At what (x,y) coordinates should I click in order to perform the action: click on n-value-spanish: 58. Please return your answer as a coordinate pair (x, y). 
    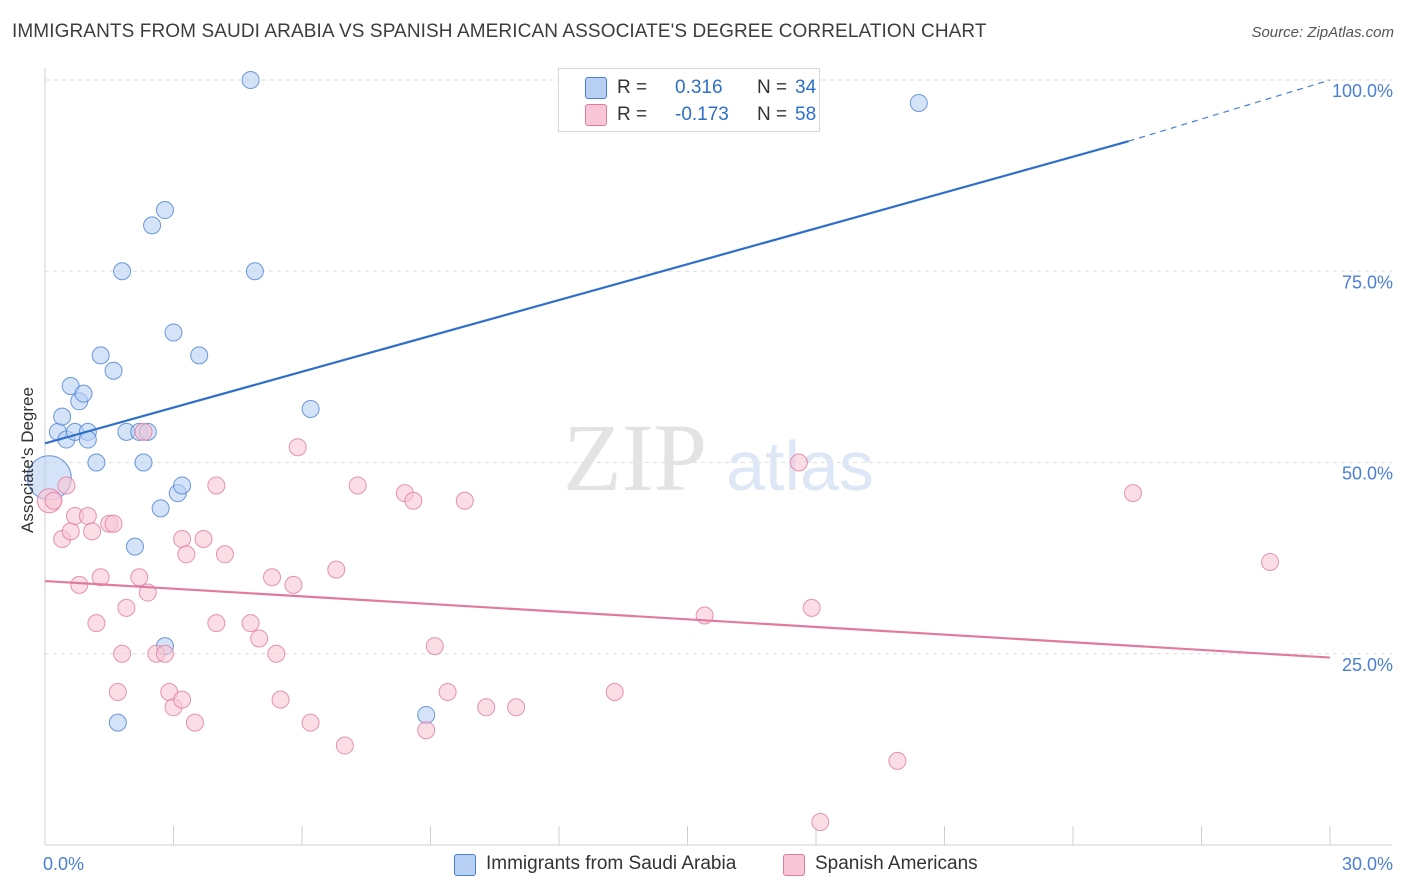
    Looking at the image, I should click on (806, 114).